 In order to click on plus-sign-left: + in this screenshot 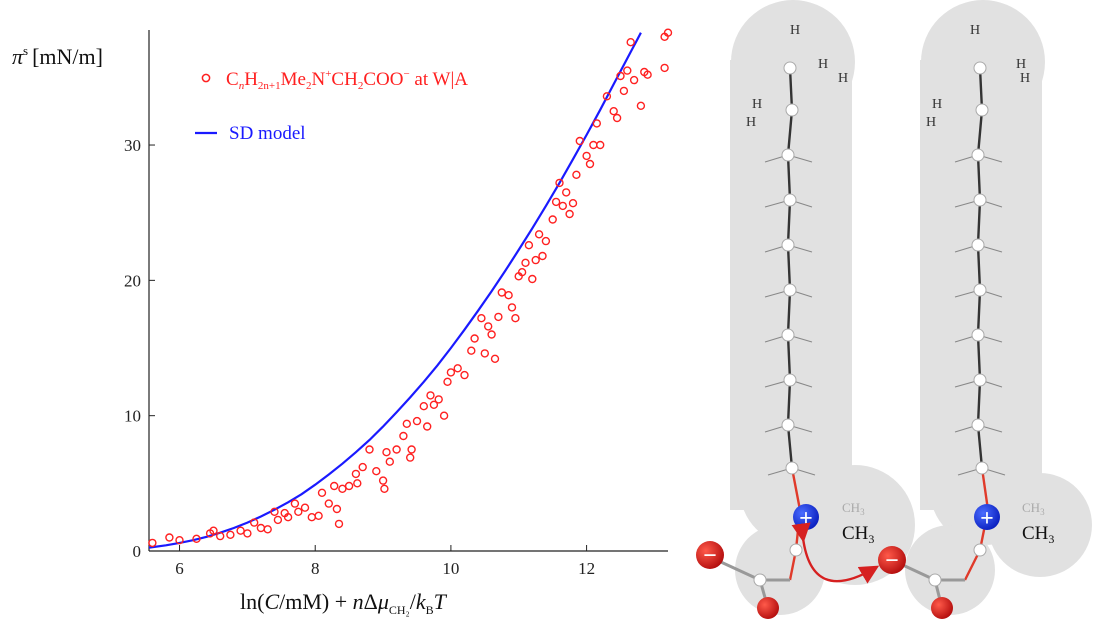, I will do `click(806, 519)`.